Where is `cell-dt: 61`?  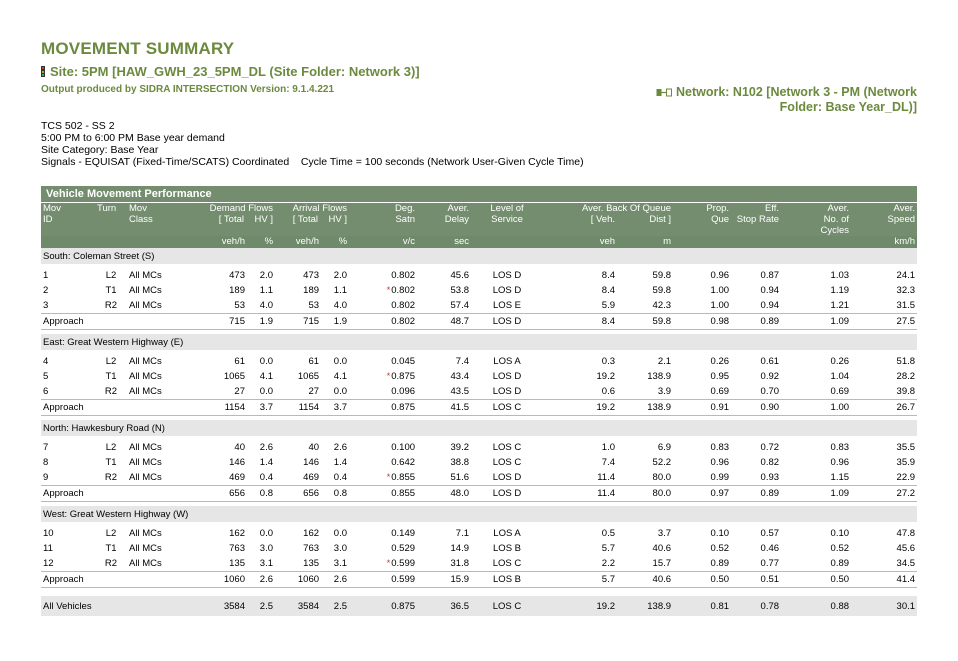
cell-dt: 61 is located at coordinates (239, 361).